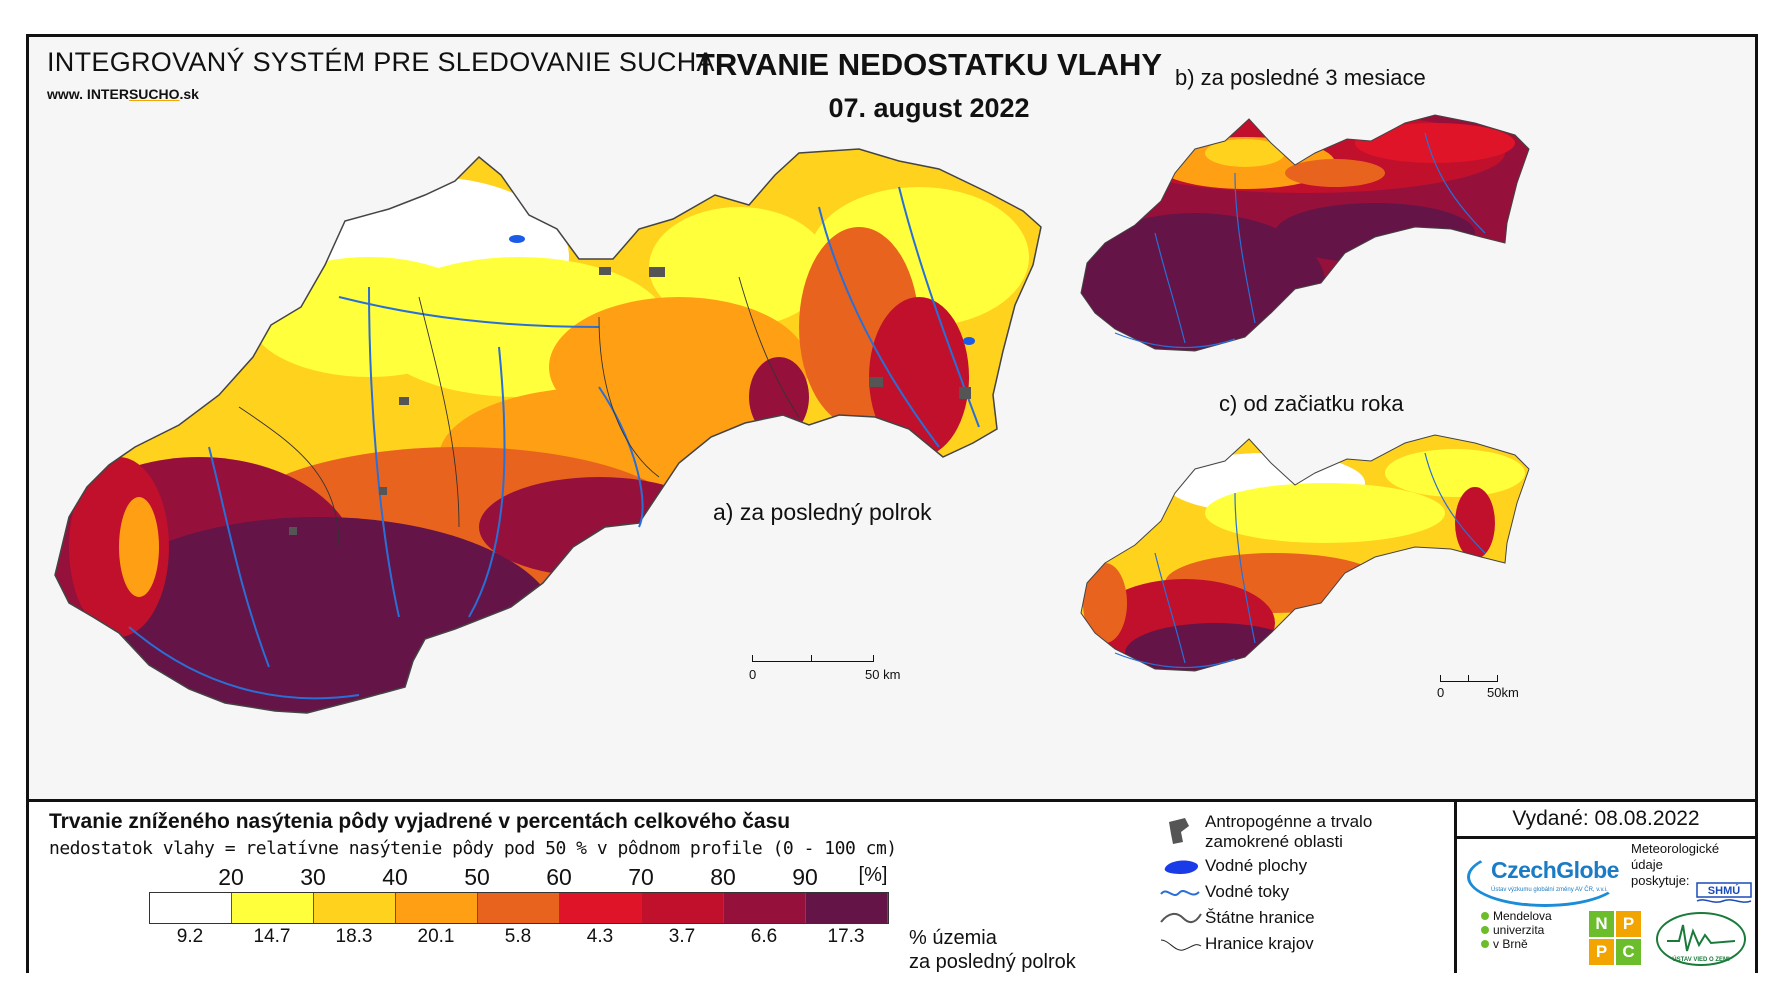  What do you see at coordinates (929, 64) in the screenshot?
I see `map-title: TRVANIE NEDOSTATKU VLAHY` at bounding box center [929, 64].